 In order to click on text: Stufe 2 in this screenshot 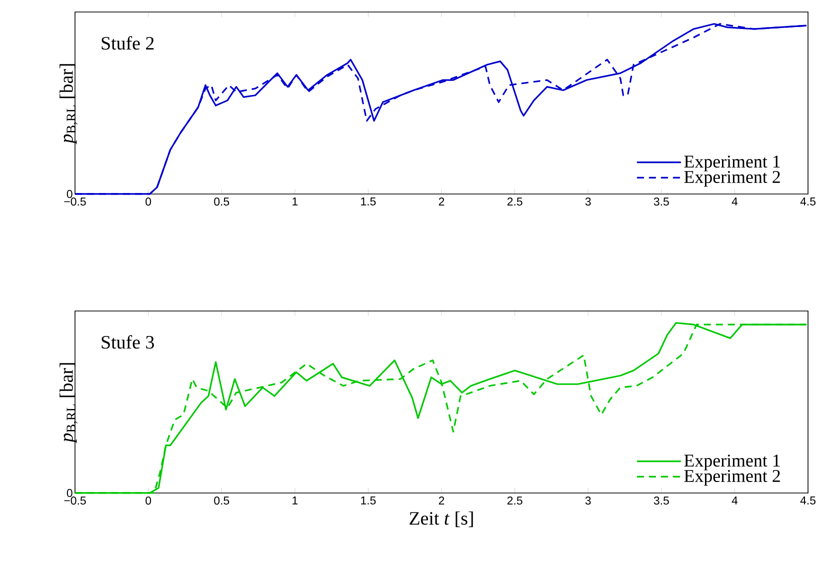, I will do `click(128, 43)`.